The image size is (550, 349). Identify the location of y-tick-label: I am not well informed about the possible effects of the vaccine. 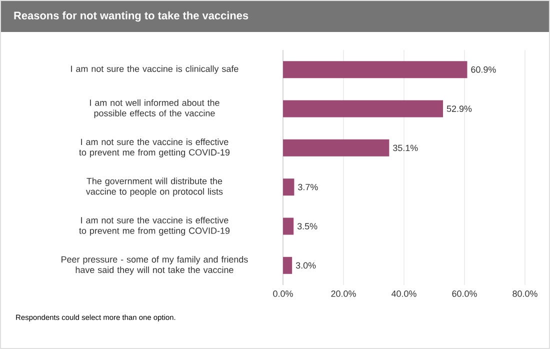
(155, 108).